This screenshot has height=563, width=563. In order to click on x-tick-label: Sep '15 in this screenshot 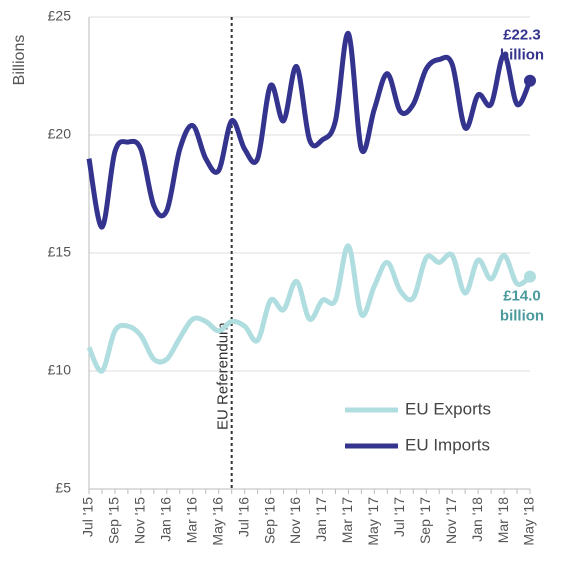, I will do `click(114, 520)`.